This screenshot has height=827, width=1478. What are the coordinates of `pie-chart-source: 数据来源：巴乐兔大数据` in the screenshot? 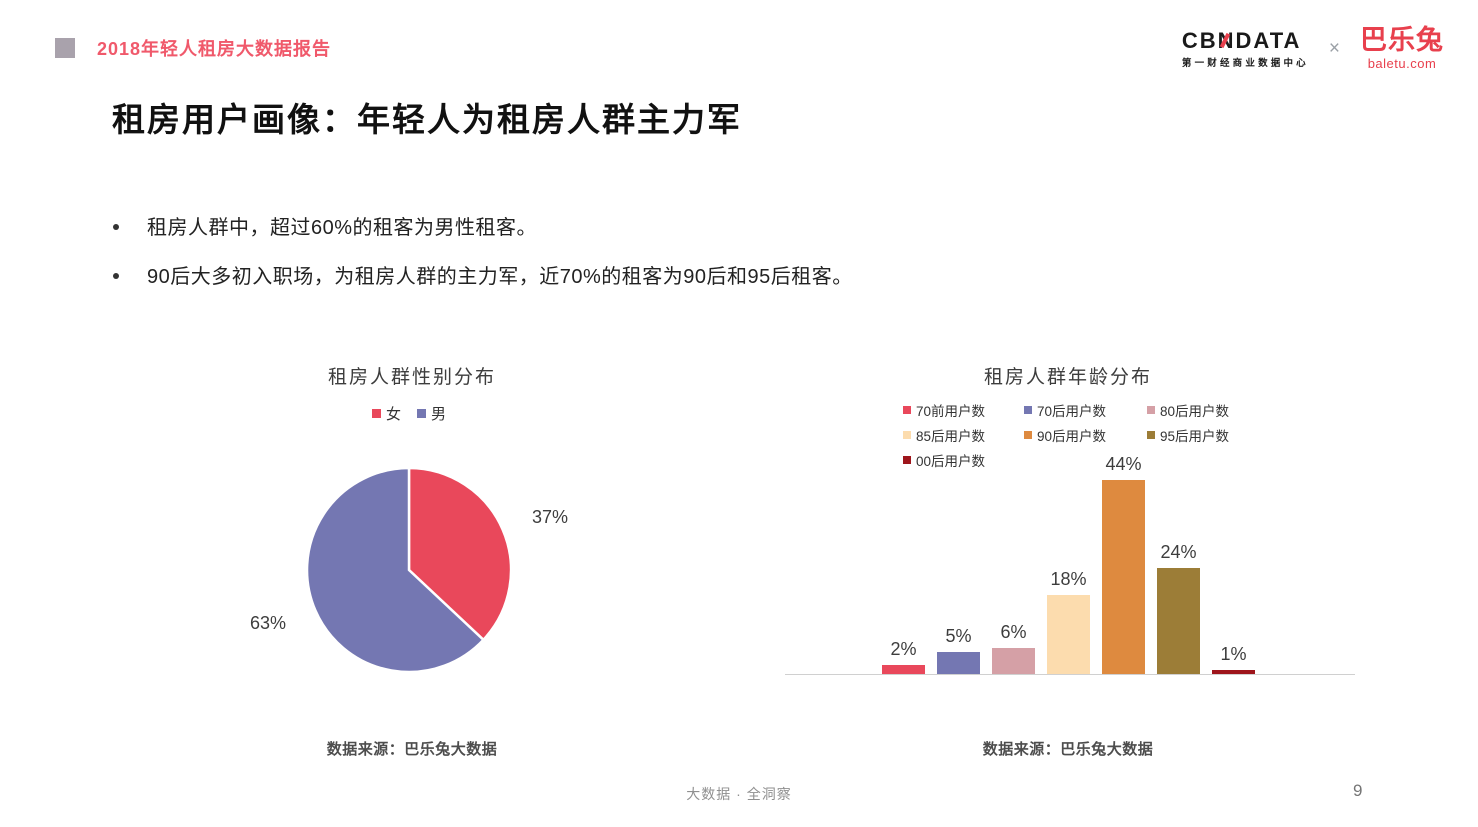 It's located at (412, 749).